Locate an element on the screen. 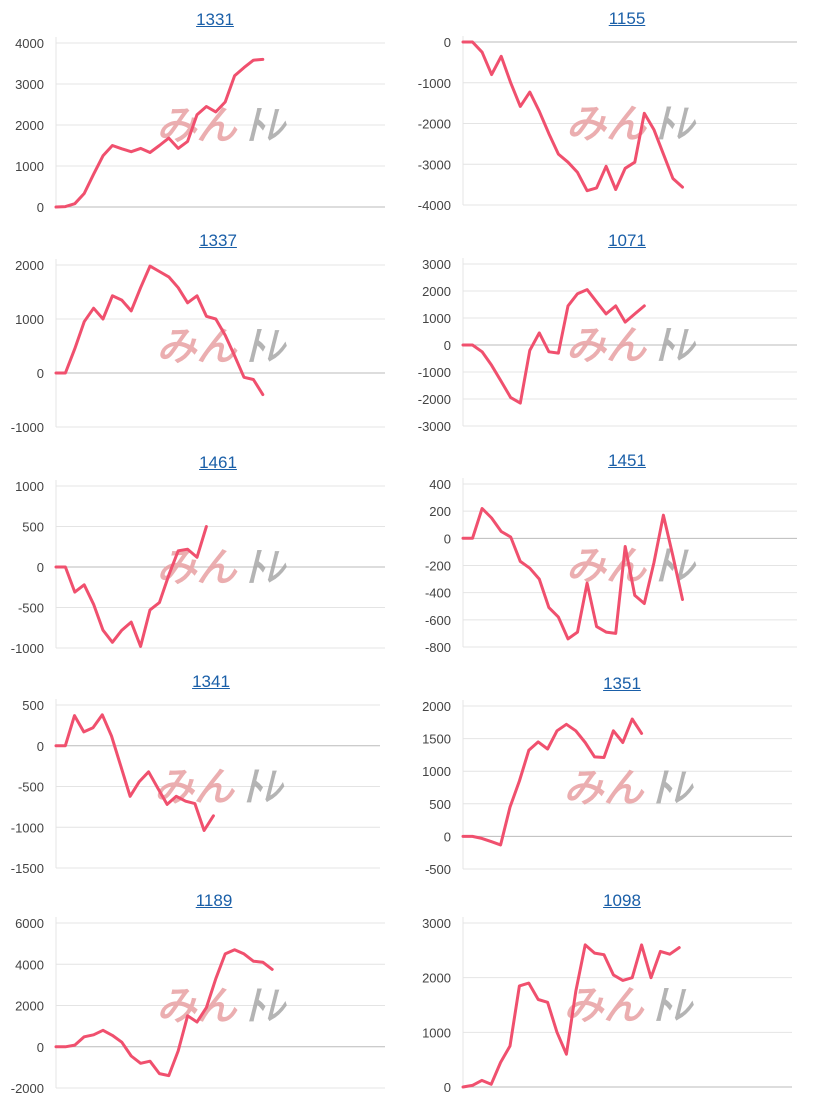  chart-title-link: 1337 is located at coordinates (218, 240).